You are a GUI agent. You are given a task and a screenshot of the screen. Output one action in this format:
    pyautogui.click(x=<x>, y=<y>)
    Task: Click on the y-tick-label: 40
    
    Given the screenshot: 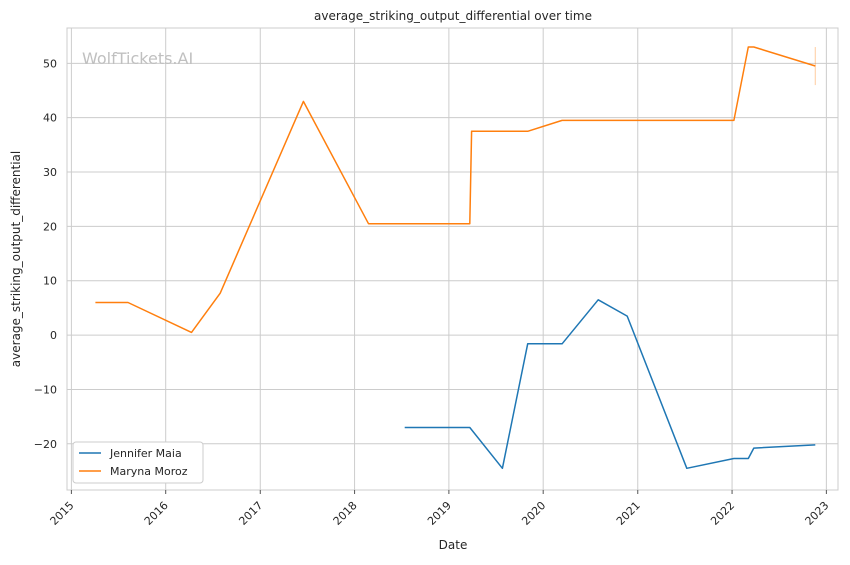 What is the action you would take?
    pyautogui.click(x=50, y=118)
    